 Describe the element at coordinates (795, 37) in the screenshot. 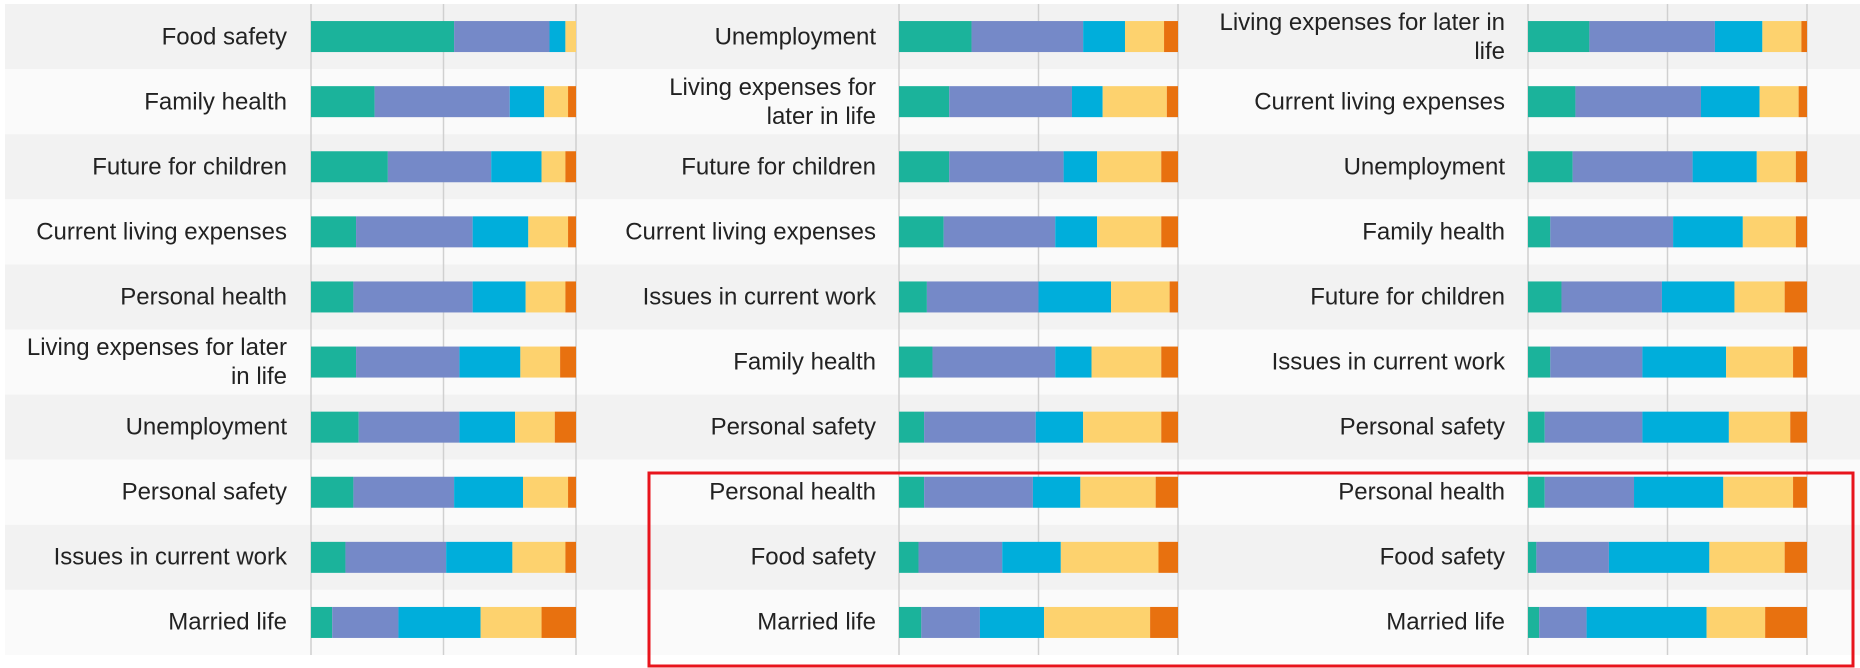

I see `category-label: Unemployment` at that location.